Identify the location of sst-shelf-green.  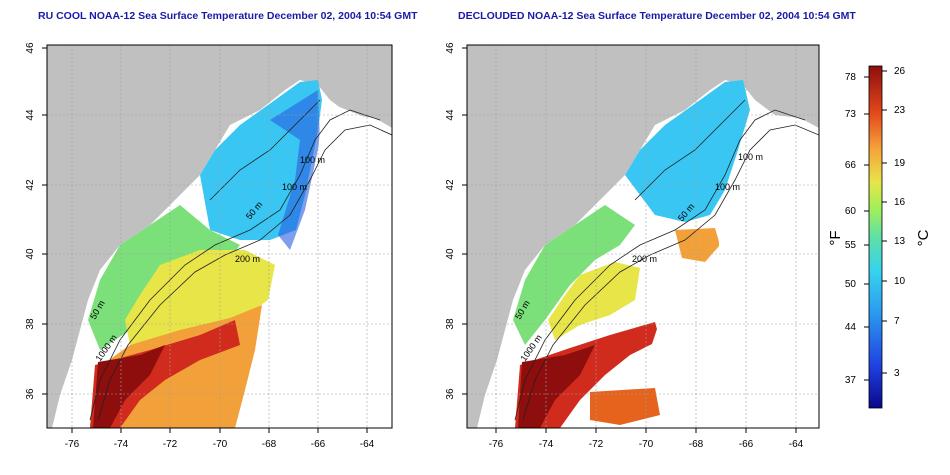
(574, 275).